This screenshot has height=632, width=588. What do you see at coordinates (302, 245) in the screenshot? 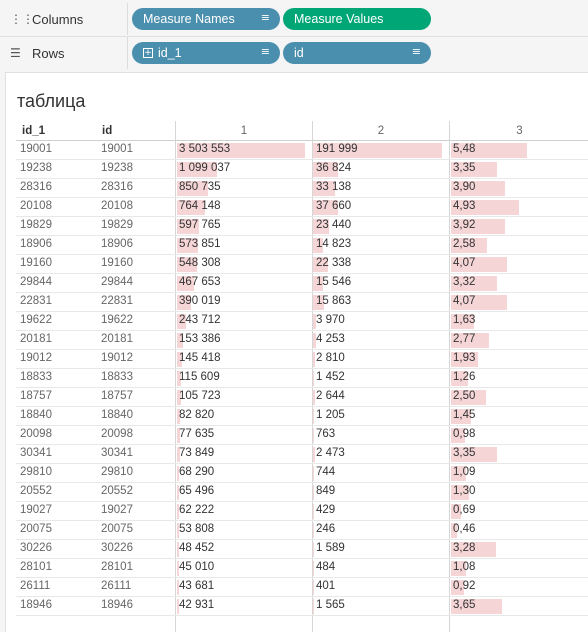
I see `table-row: 18906 18906 573 851 14 823 2,58` at bounding box center [302, 245].